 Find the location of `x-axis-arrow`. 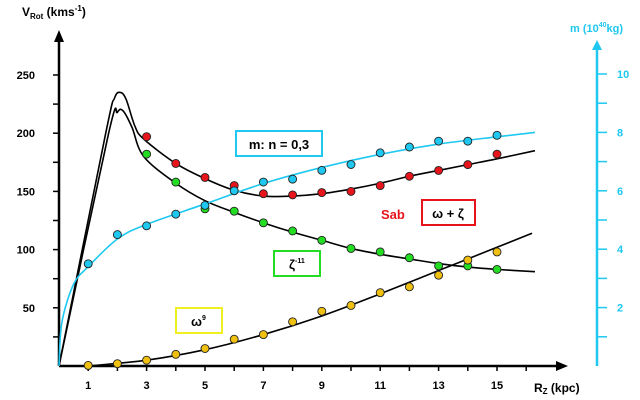

x-axis-arrow is located at coordinates (562, 366).